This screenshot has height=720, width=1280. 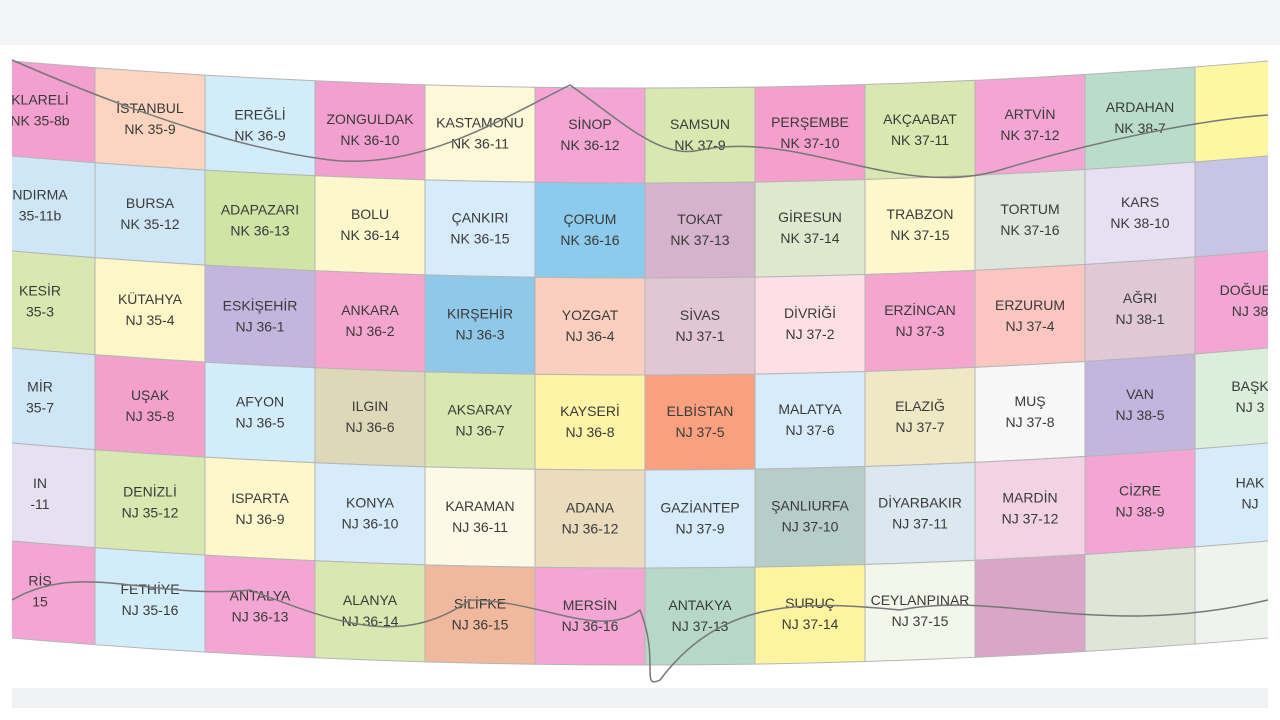 What do you see at coordinates (1250, 482) in the screenshot?
I see `sheet-name: HAK` at bounding box center [1250, 482].